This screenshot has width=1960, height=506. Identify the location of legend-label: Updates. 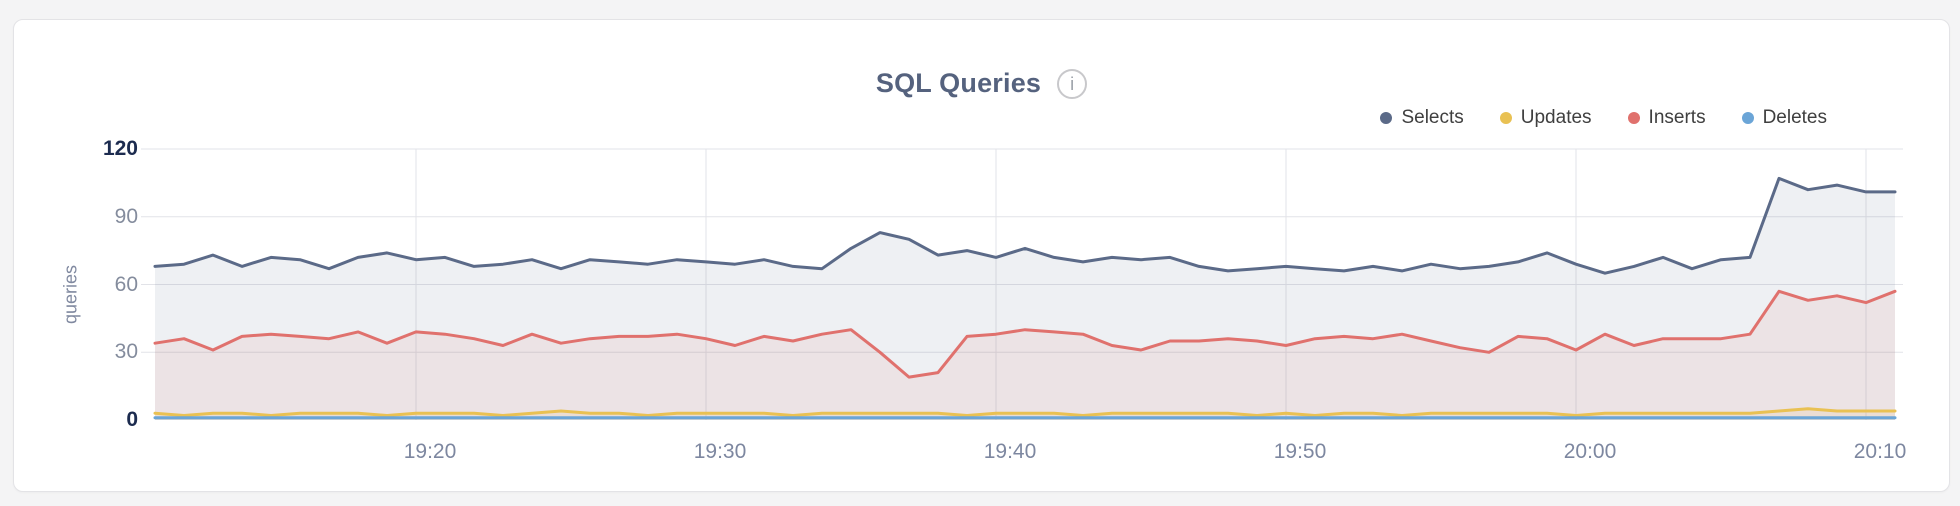
(1556, 117).